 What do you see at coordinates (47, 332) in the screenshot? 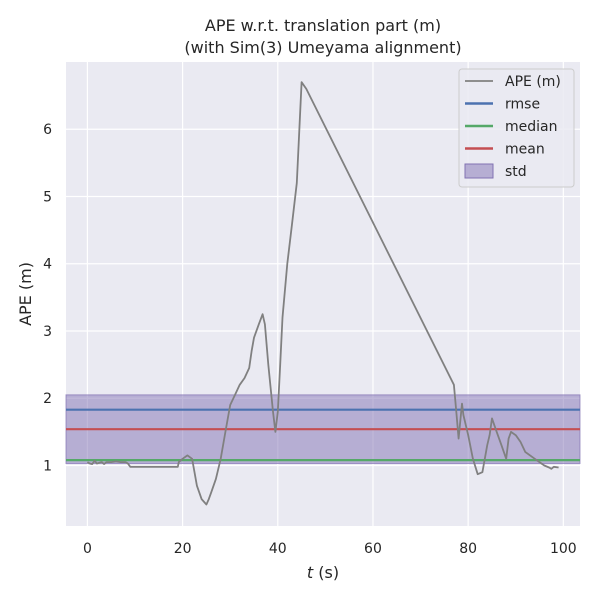
I see `y-tick-label: 3` at bounding box center [47, 332].